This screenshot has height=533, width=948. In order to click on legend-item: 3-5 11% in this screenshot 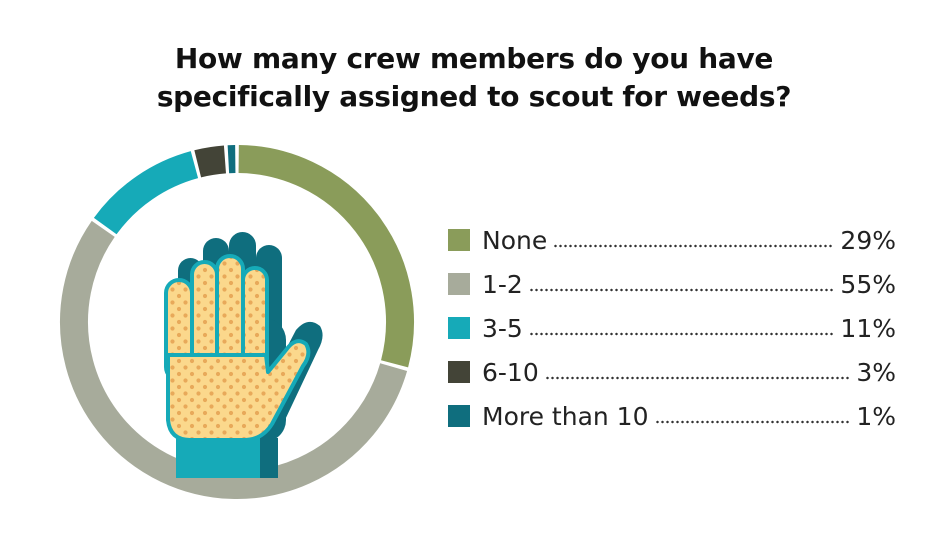, I will do `click(672, 328)`.